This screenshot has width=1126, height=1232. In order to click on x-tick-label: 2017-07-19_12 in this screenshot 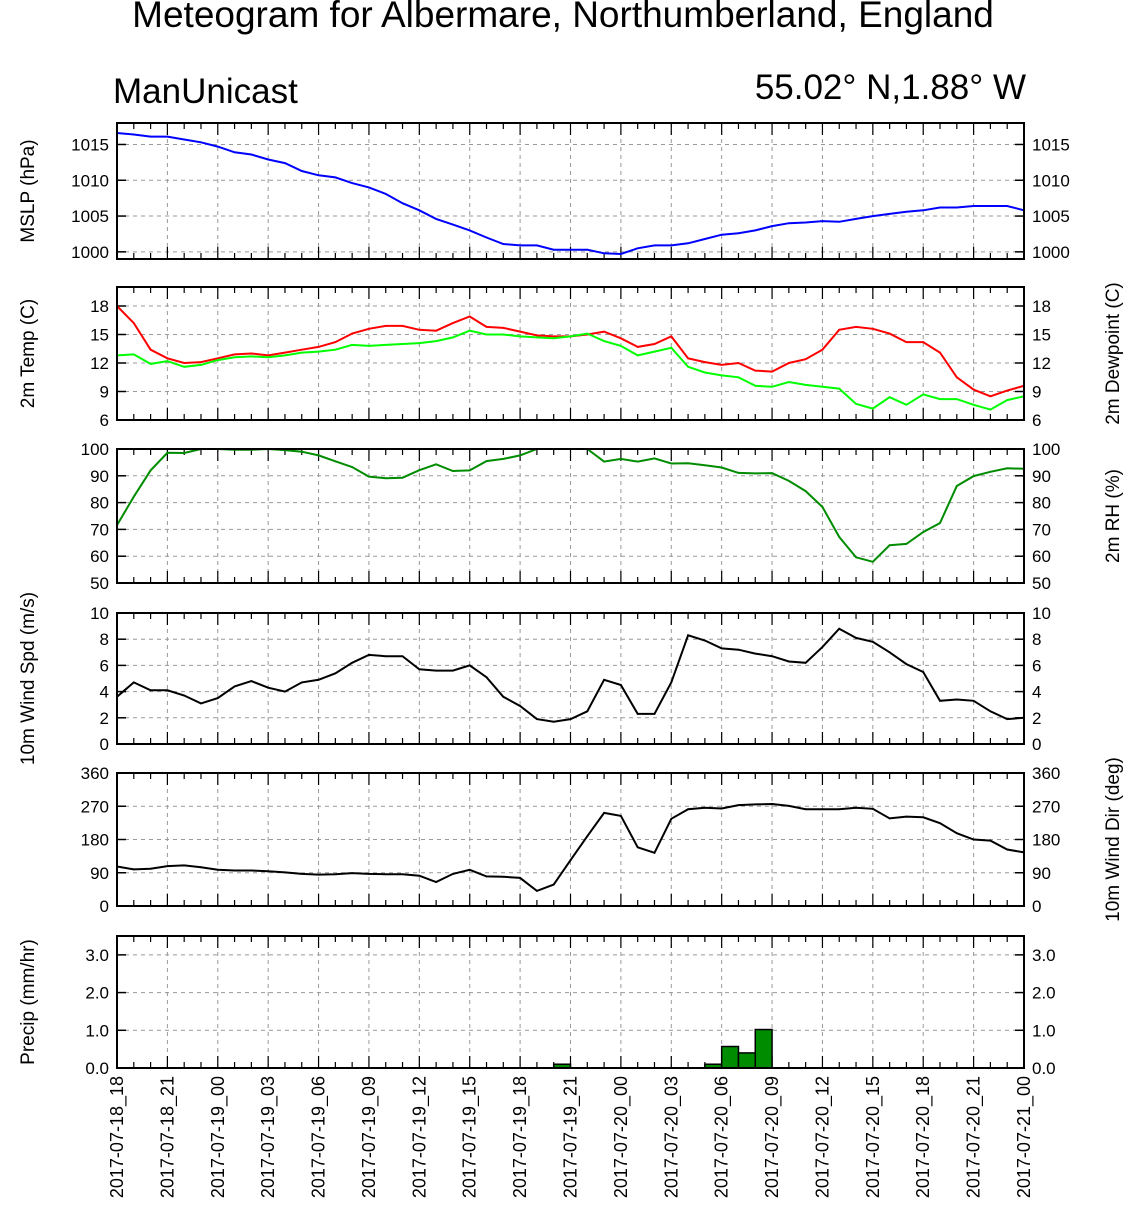, I will do `click(419, 1137)`.